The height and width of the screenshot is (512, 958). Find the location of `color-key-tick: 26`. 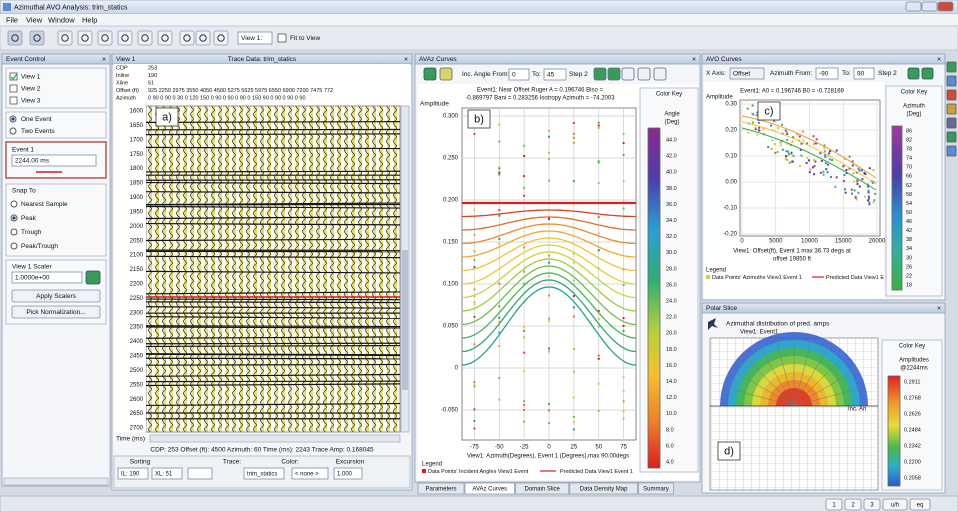

color-key-tick: 26 is located at coordinates (909, 267).